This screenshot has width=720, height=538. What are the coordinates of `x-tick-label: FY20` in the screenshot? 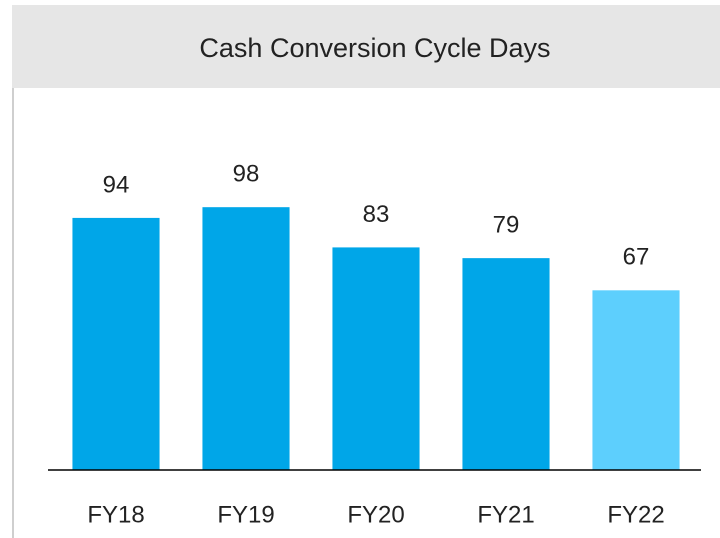 It's located at (375, 514).